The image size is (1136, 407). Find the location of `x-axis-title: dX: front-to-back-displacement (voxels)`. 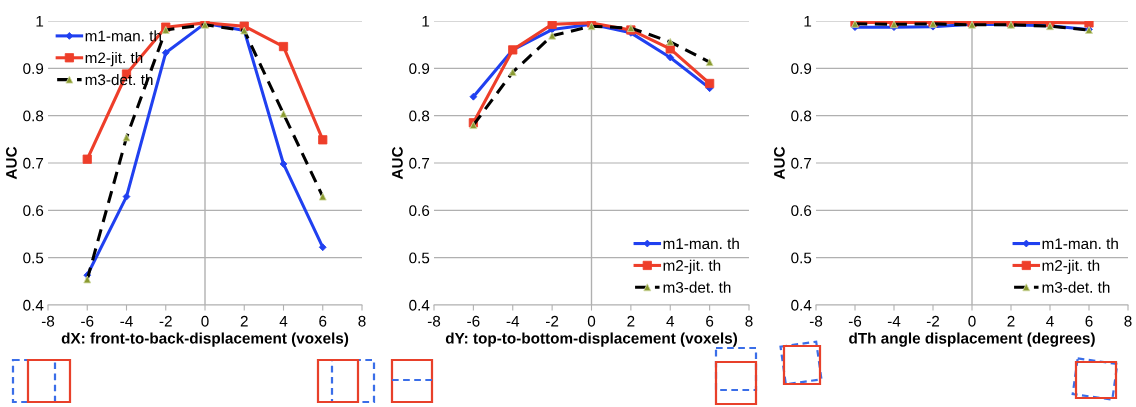

x-axis-title: dX: front-to-back-displacement (voxels) is located at coordinates (205, 339).